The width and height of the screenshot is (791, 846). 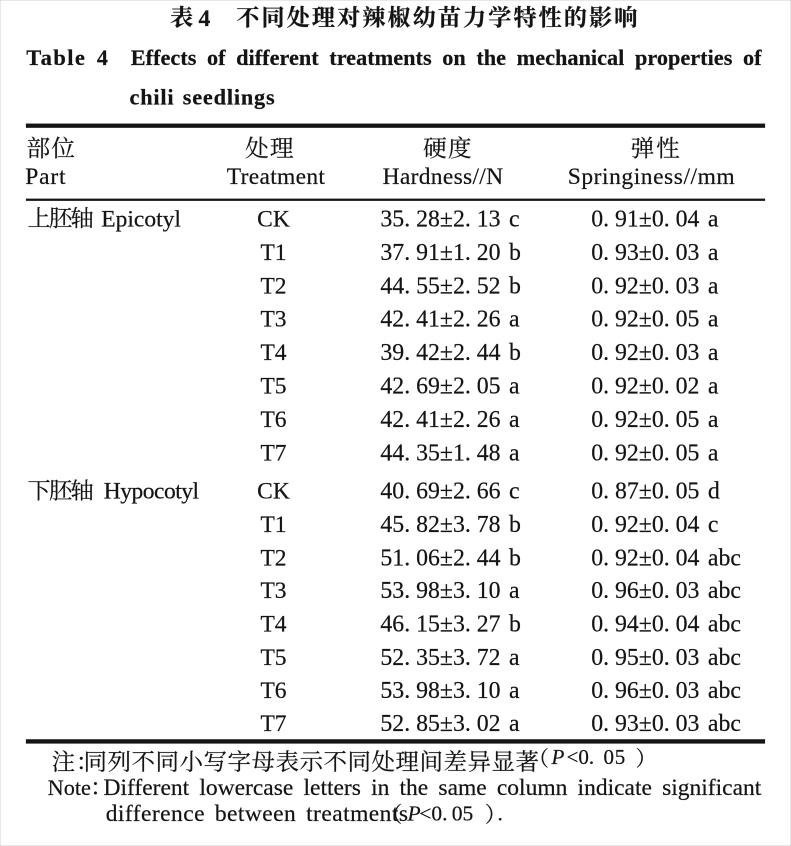 I want to click on svg-text: Note, so click(x=69, y=787).